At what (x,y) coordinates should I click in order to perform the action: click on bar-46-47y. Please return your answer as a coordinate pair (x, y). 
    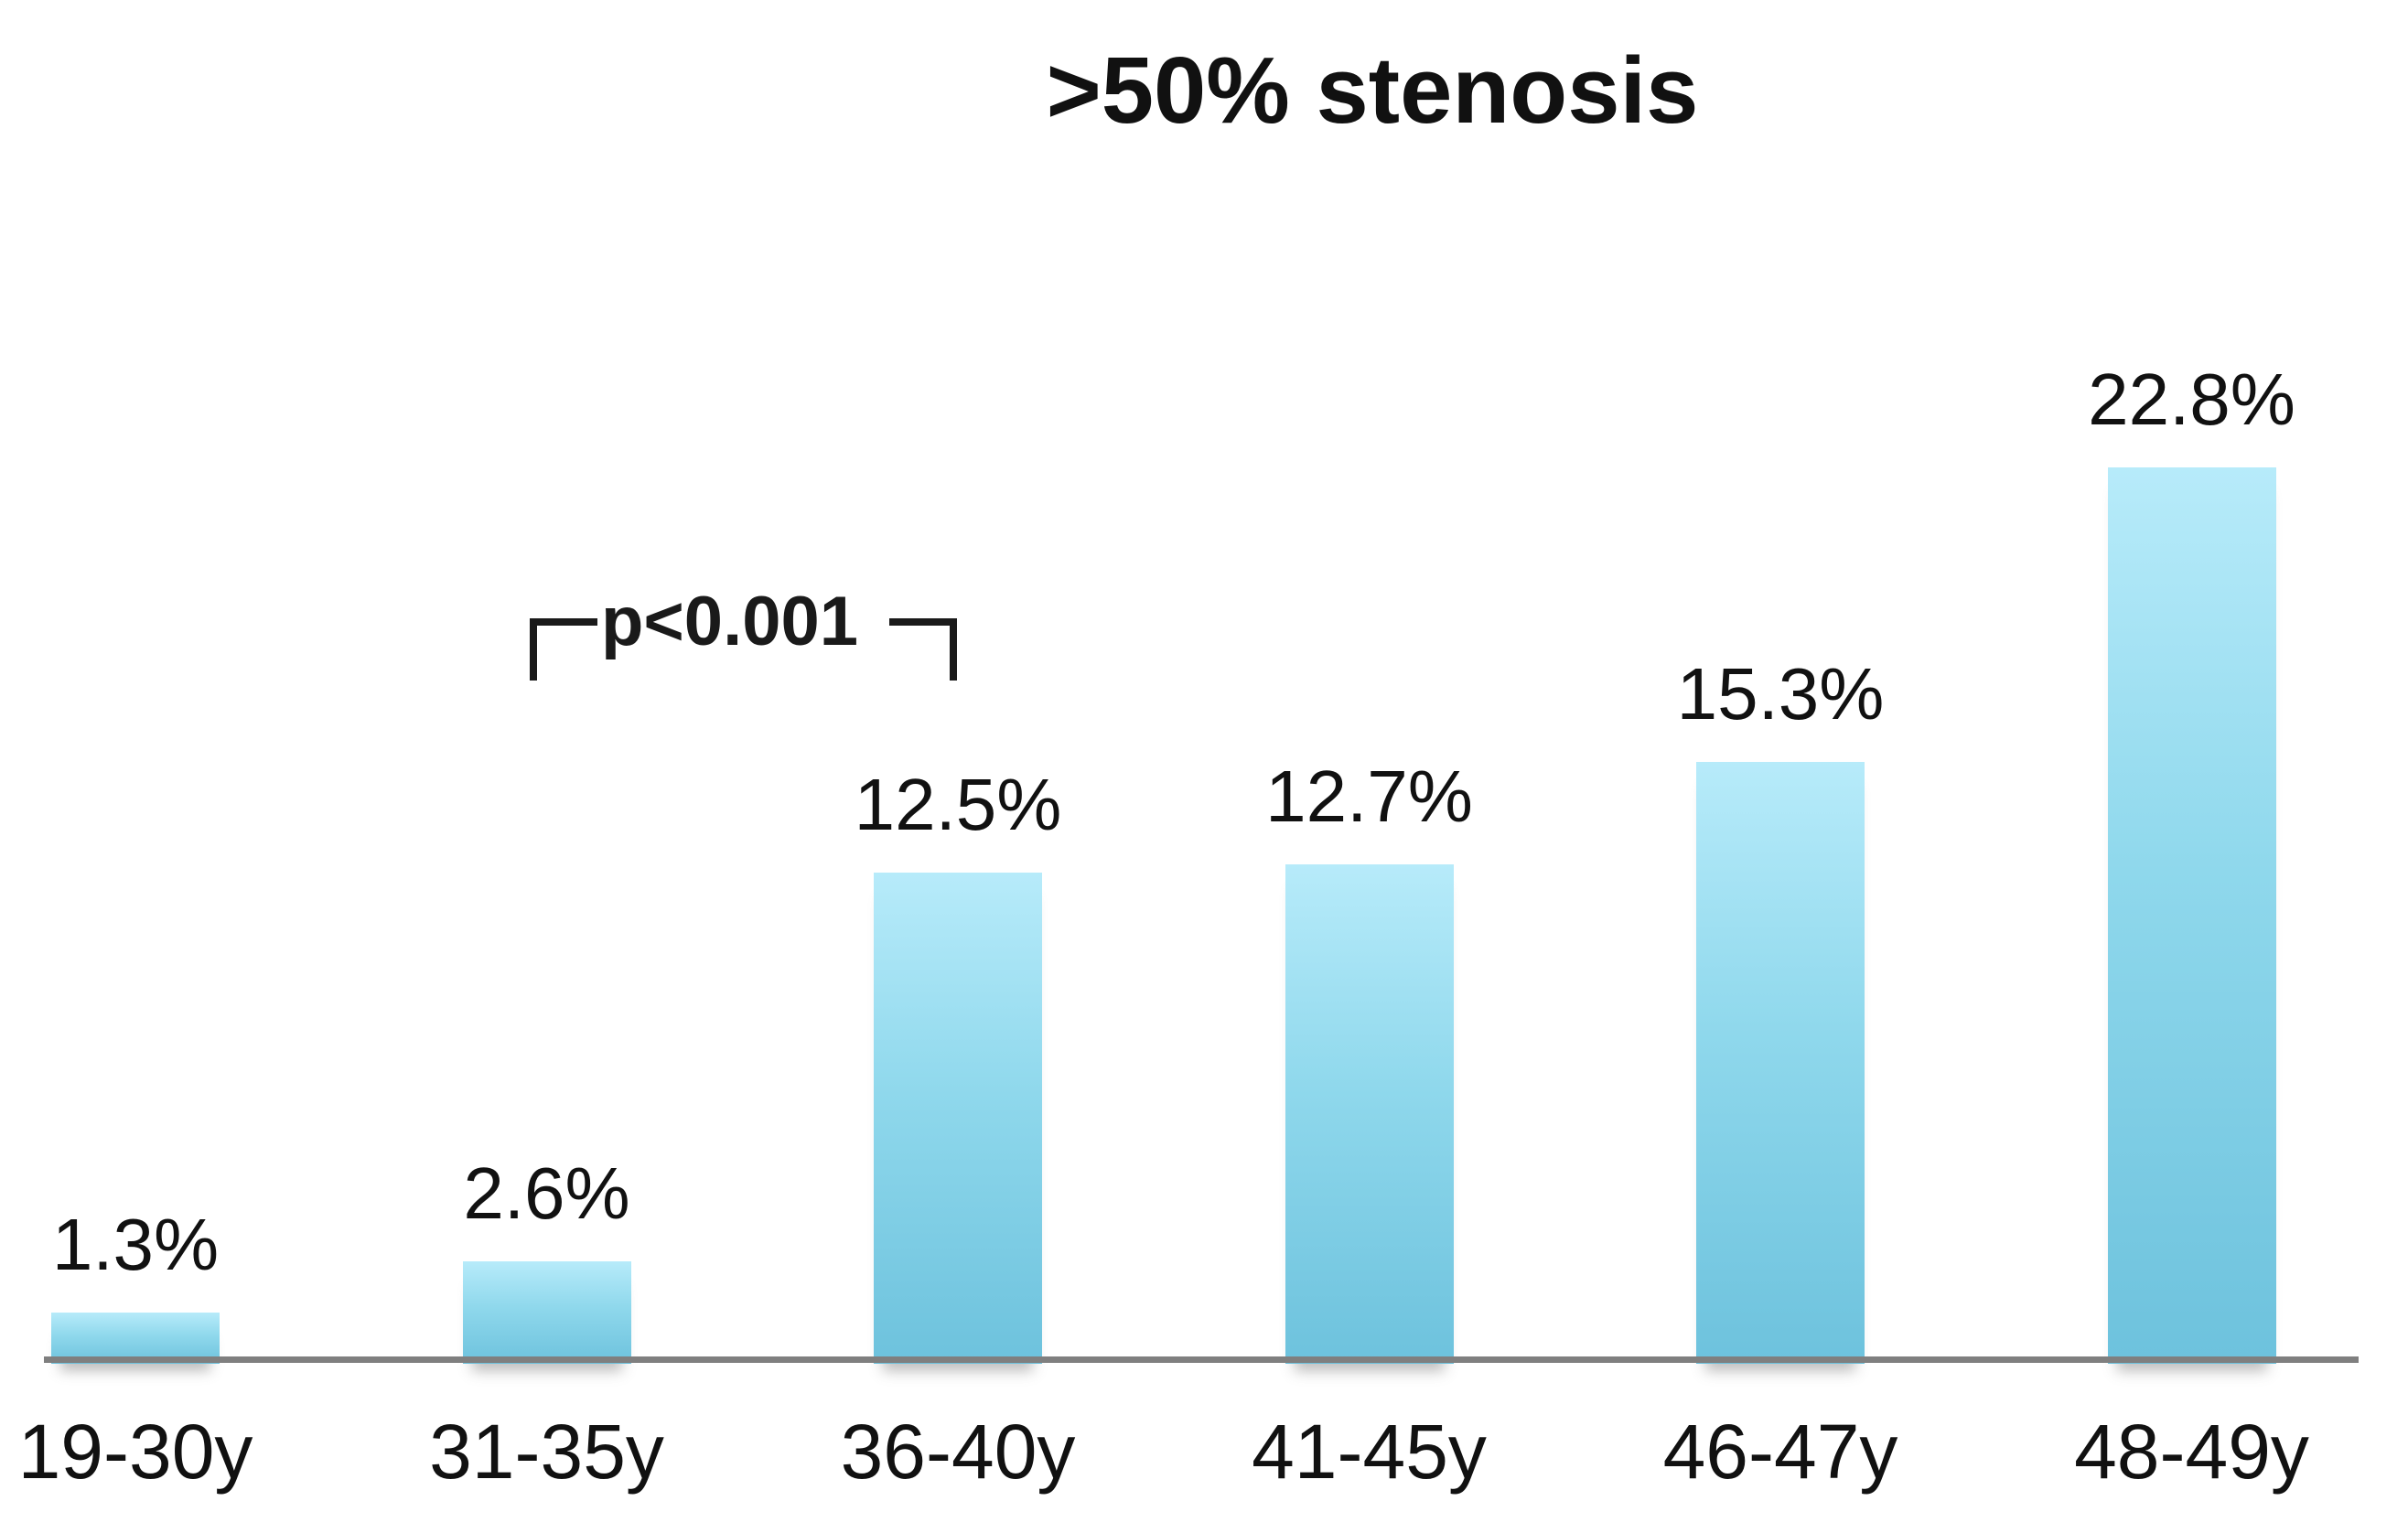
    Looking at the image, I should click on (1780, 1063).